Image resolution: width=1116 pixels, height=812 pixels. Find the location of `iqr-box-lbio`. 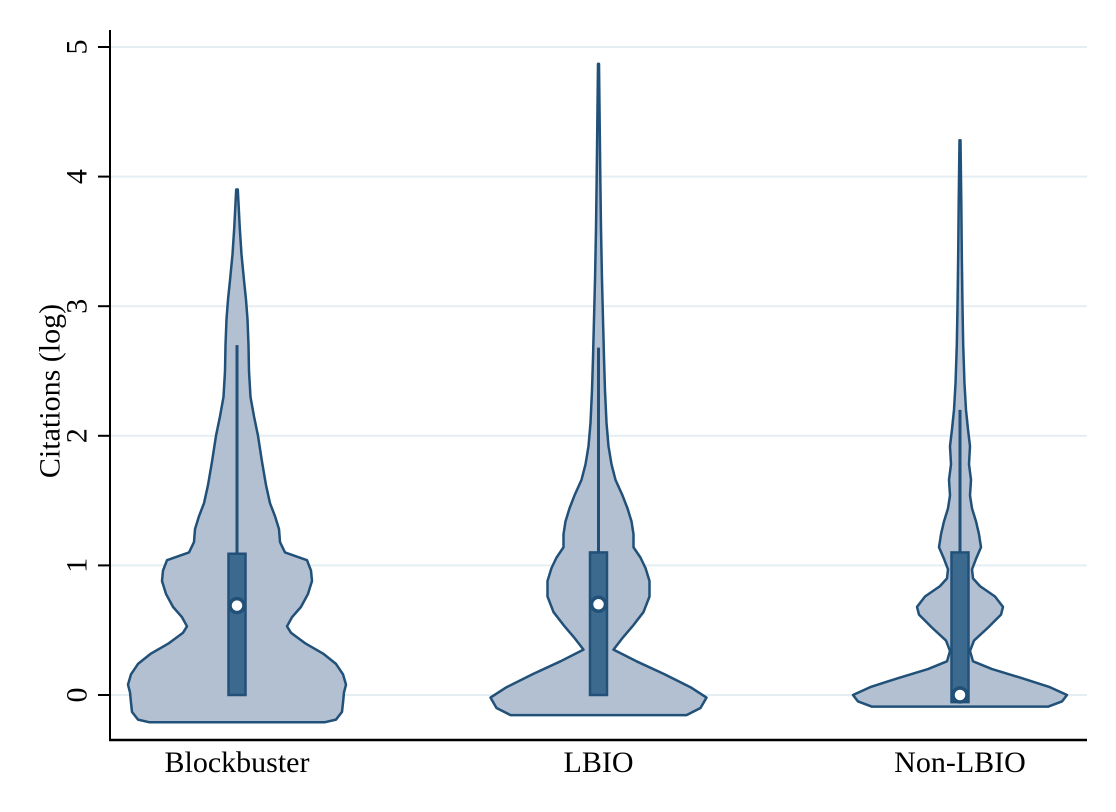

iqr-box-lbio is located at coordinates (598, 624).